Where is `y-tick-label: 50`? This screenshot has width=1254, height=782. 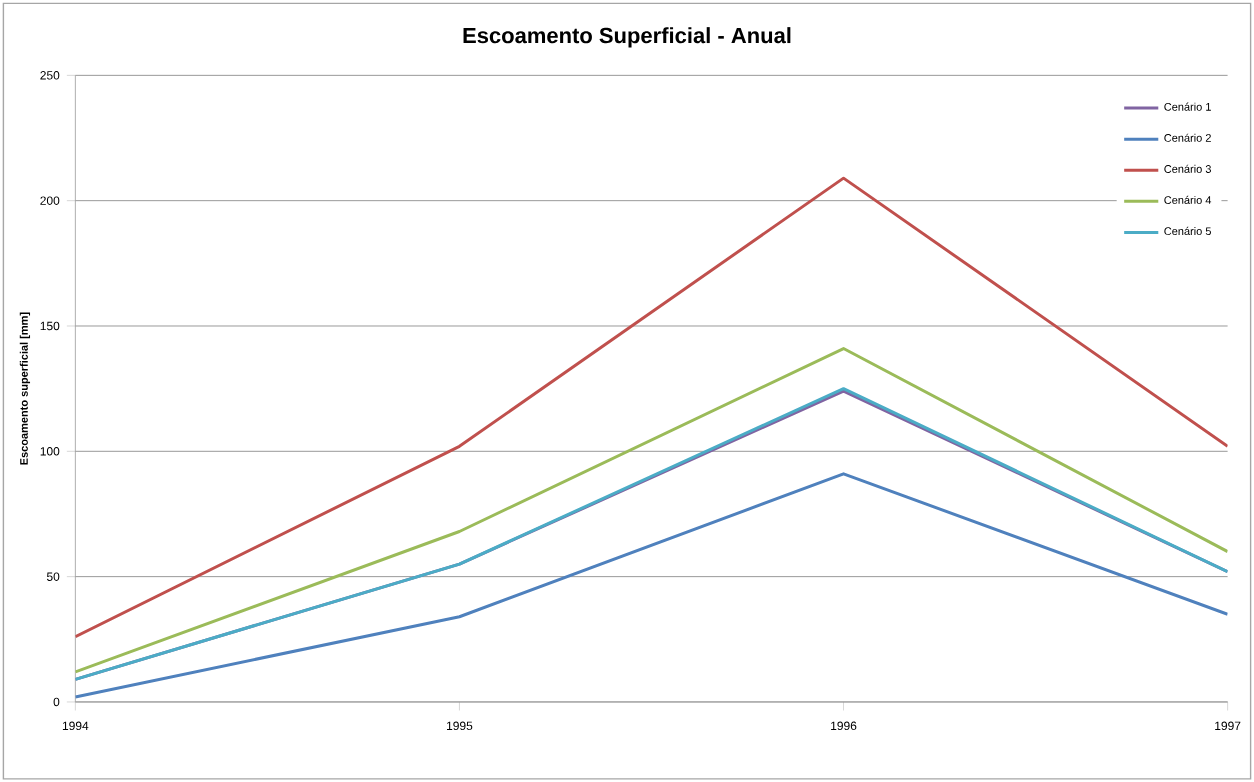
y-tick-label: 50 is located at coordinates (53, 576).